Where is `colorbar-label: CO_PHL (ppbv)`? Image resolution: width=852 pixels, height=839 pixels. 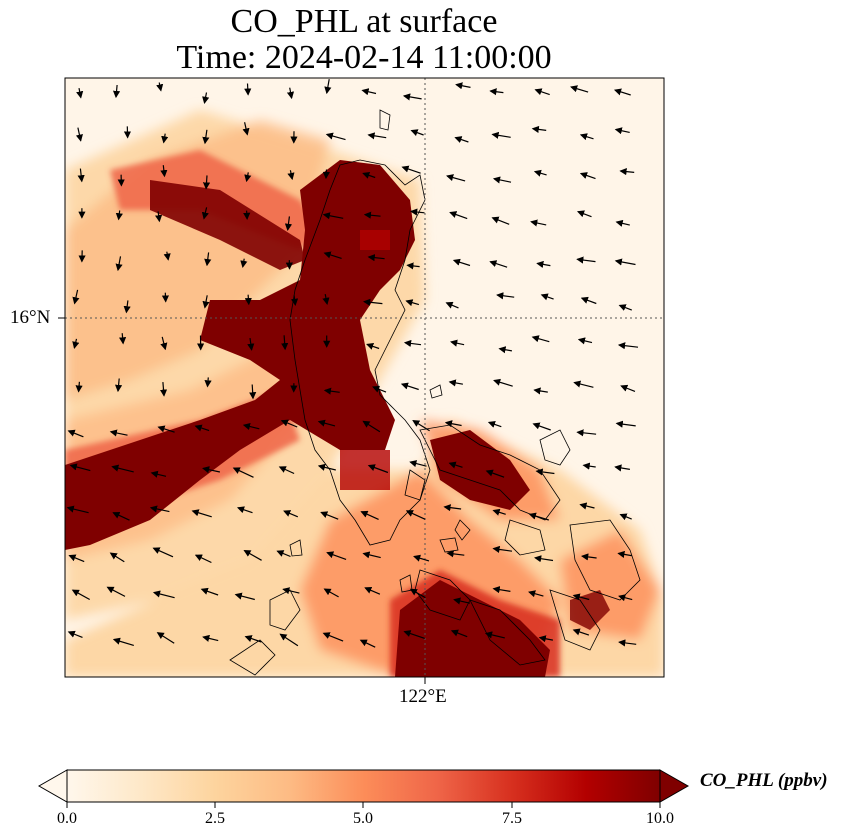
colorbar-label: CO_PHL (ppbv) is located at coordinates (764, 780).